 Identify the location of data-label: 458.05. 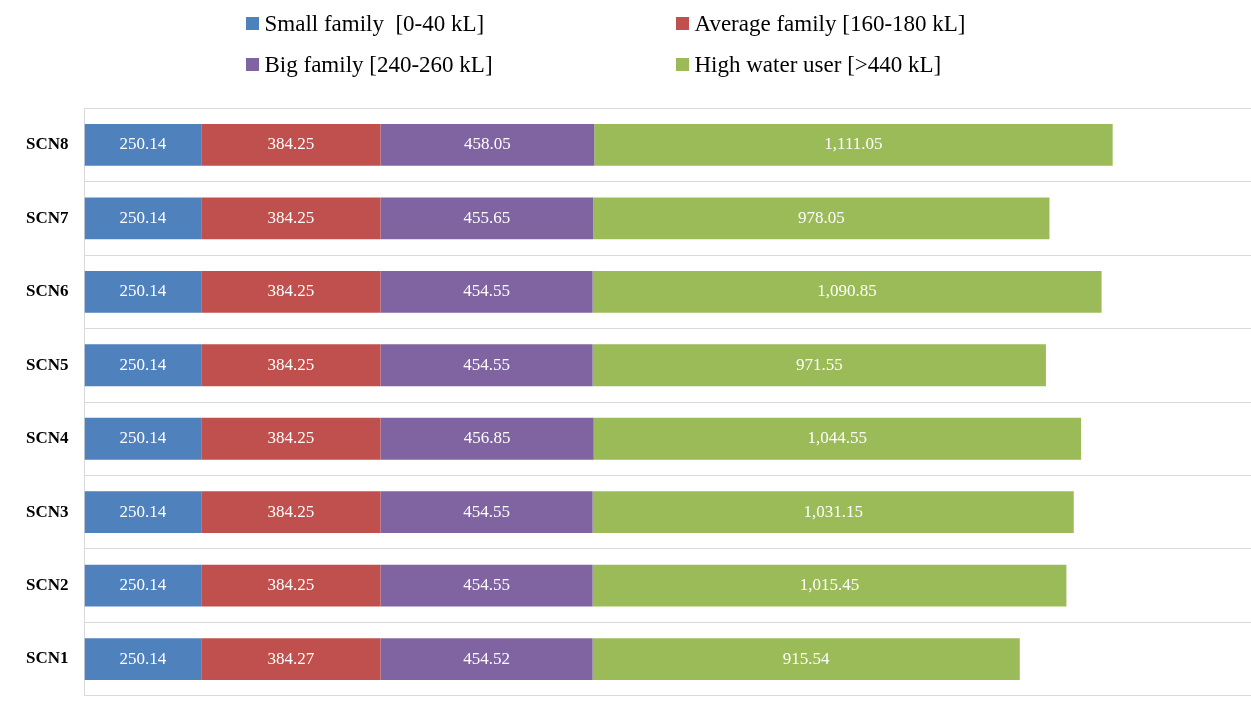
(487, 144).